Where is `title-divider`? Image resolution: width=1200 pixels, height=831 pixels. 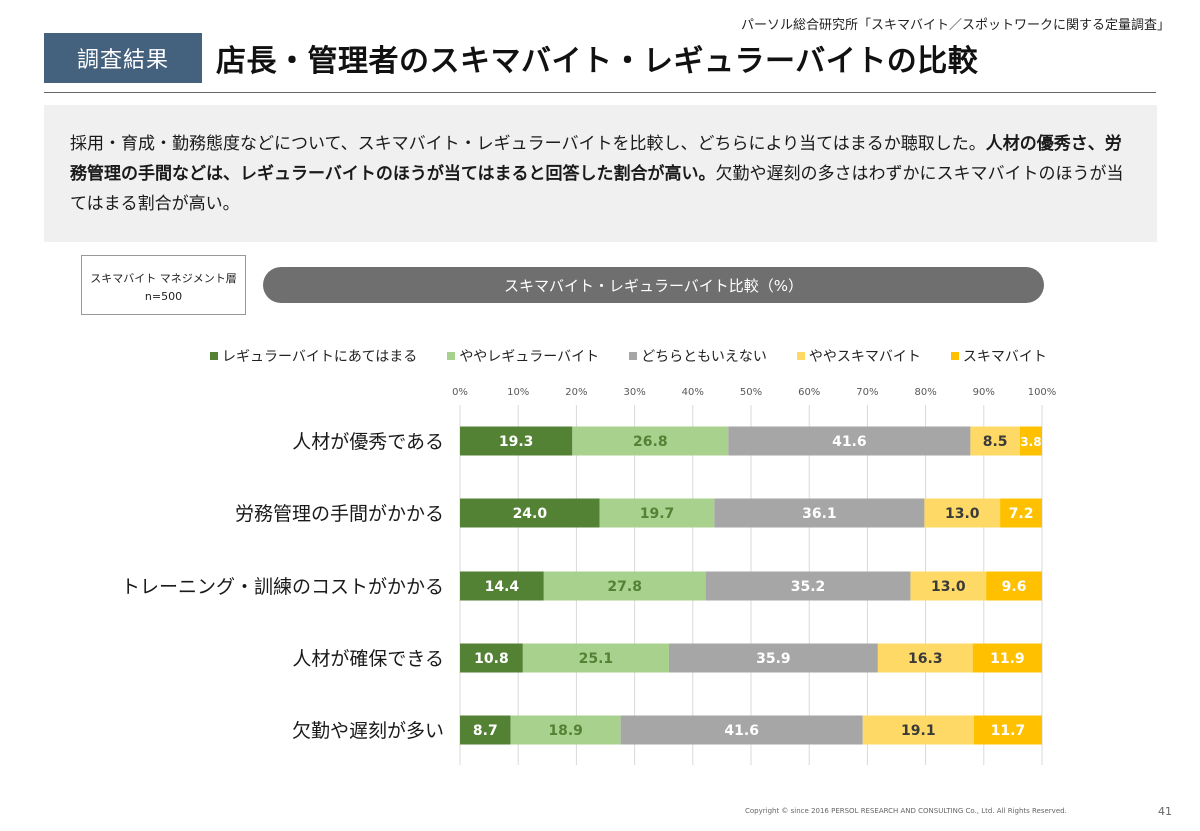
title-divider is located at coordinates (600, 92).